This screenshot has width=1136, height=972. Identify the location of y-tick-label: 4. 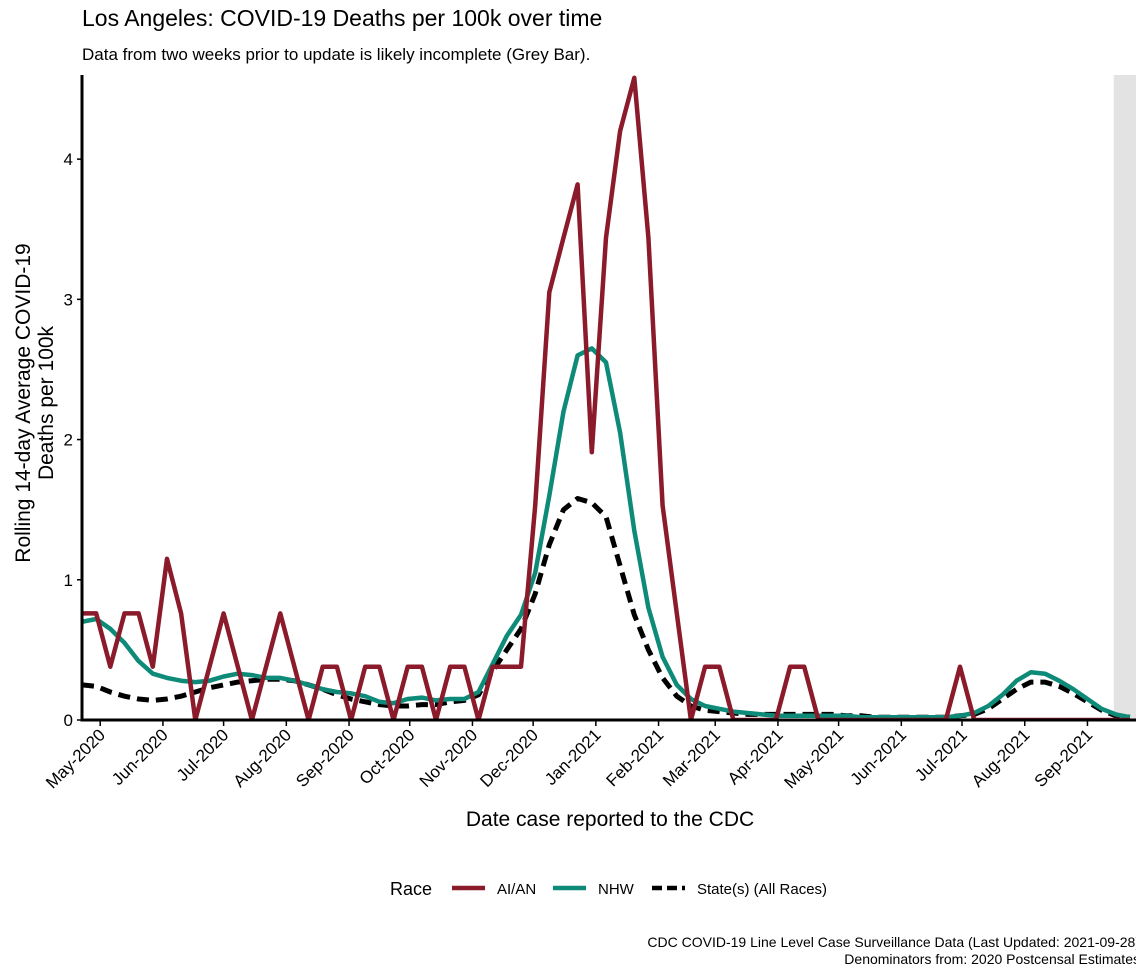
(68, 159).